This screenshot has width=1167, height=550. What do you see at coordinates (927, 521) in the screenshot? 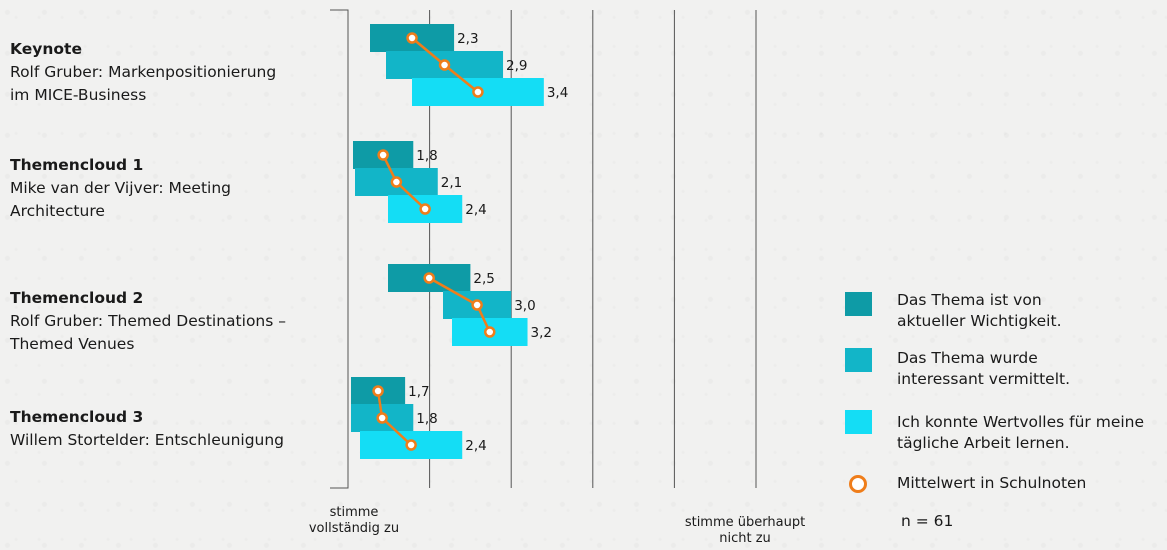
I see `sample-size: n = 61` at bounding box center [927, 521].